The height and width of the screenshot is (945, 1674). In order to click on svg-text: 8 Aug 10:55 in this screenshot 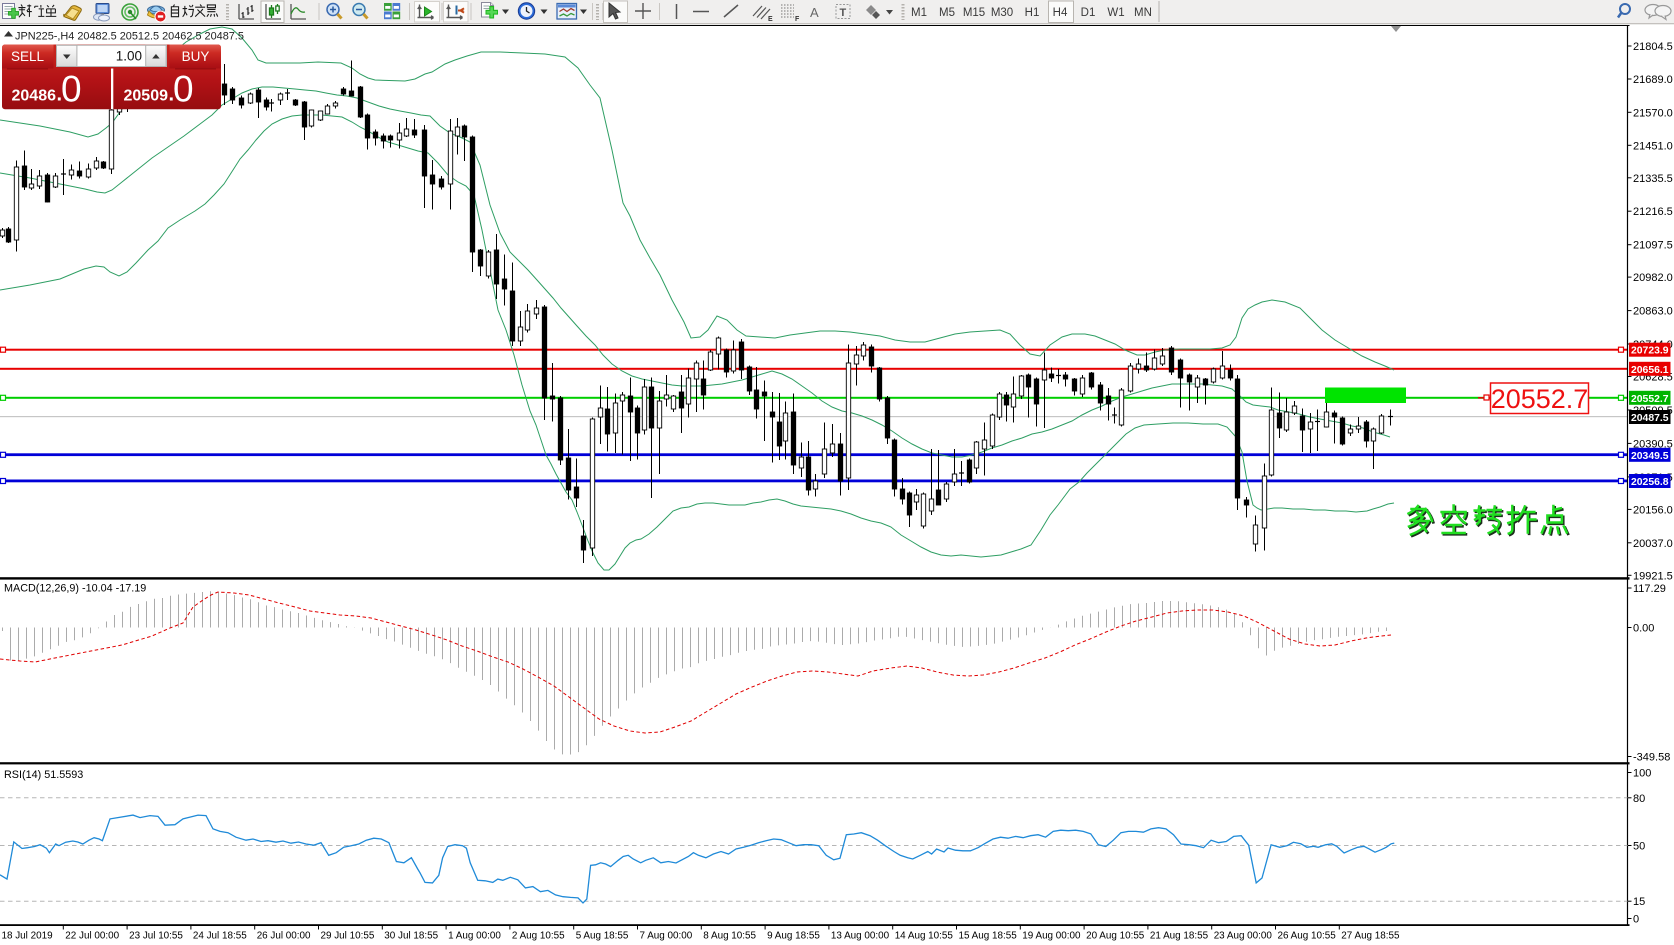, I will do `click(729, 936)`.